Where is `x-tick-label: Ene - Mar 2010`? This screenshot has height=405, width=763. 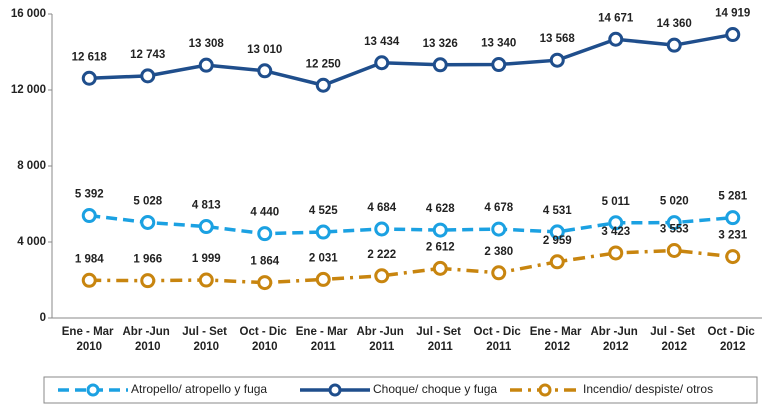 x-tick-label: Ene - Mar 2010 is located at coordinates (89, 339).